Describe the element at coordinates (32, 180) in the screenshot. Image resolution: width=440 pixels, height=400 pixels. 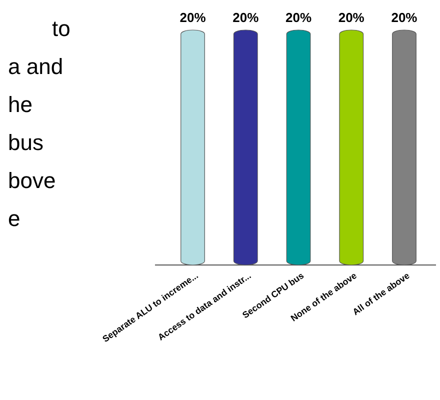
I see `text: bove` at that location.